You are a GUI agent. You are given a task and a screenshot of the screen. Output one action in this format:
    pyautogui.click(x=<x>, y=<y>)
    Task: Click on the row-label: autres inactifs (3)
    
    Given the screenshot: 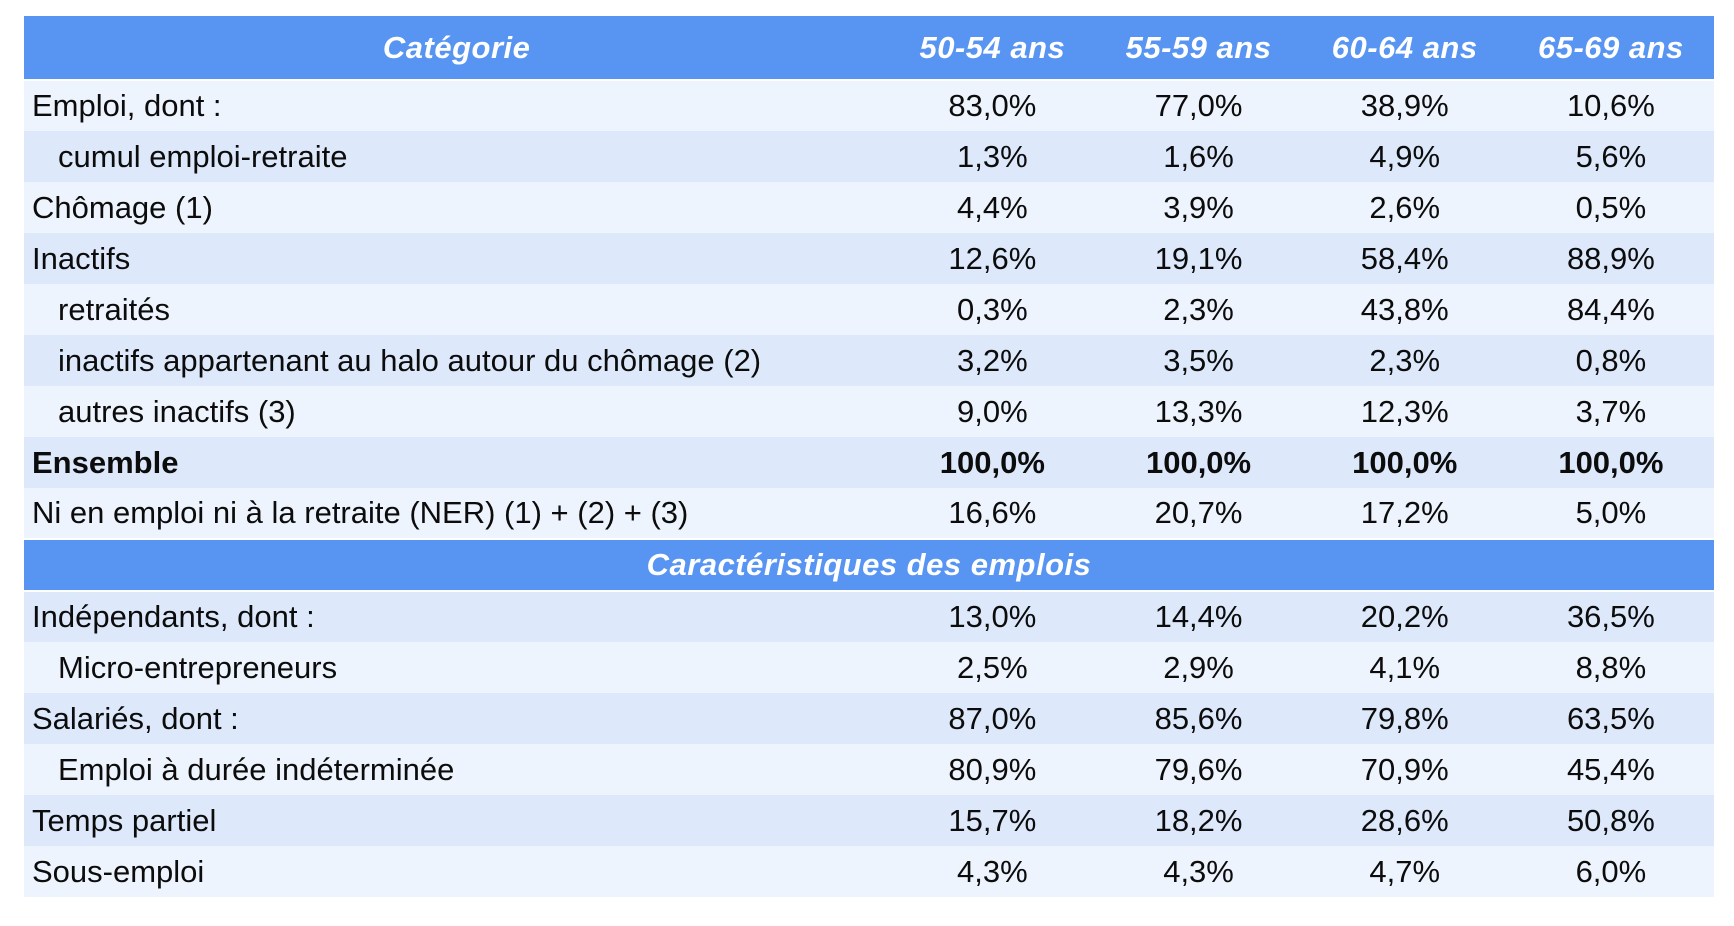 What is the action you would take?
    pyautogui.click(x=457, y=411)
    